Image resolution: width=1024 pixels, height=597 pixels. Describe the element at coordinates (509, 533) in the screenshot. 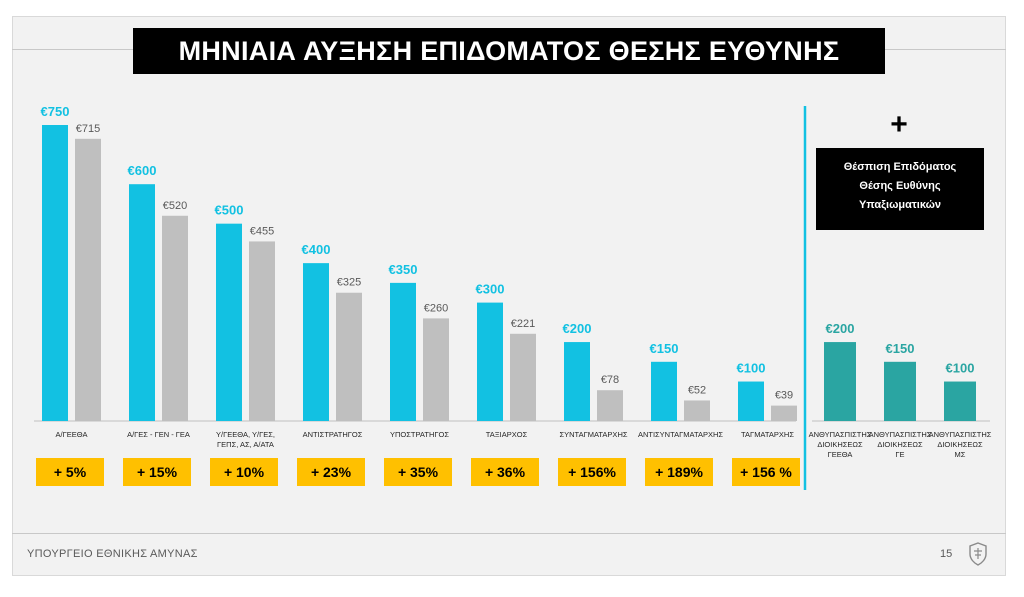

I see `footer-divider` at that location.